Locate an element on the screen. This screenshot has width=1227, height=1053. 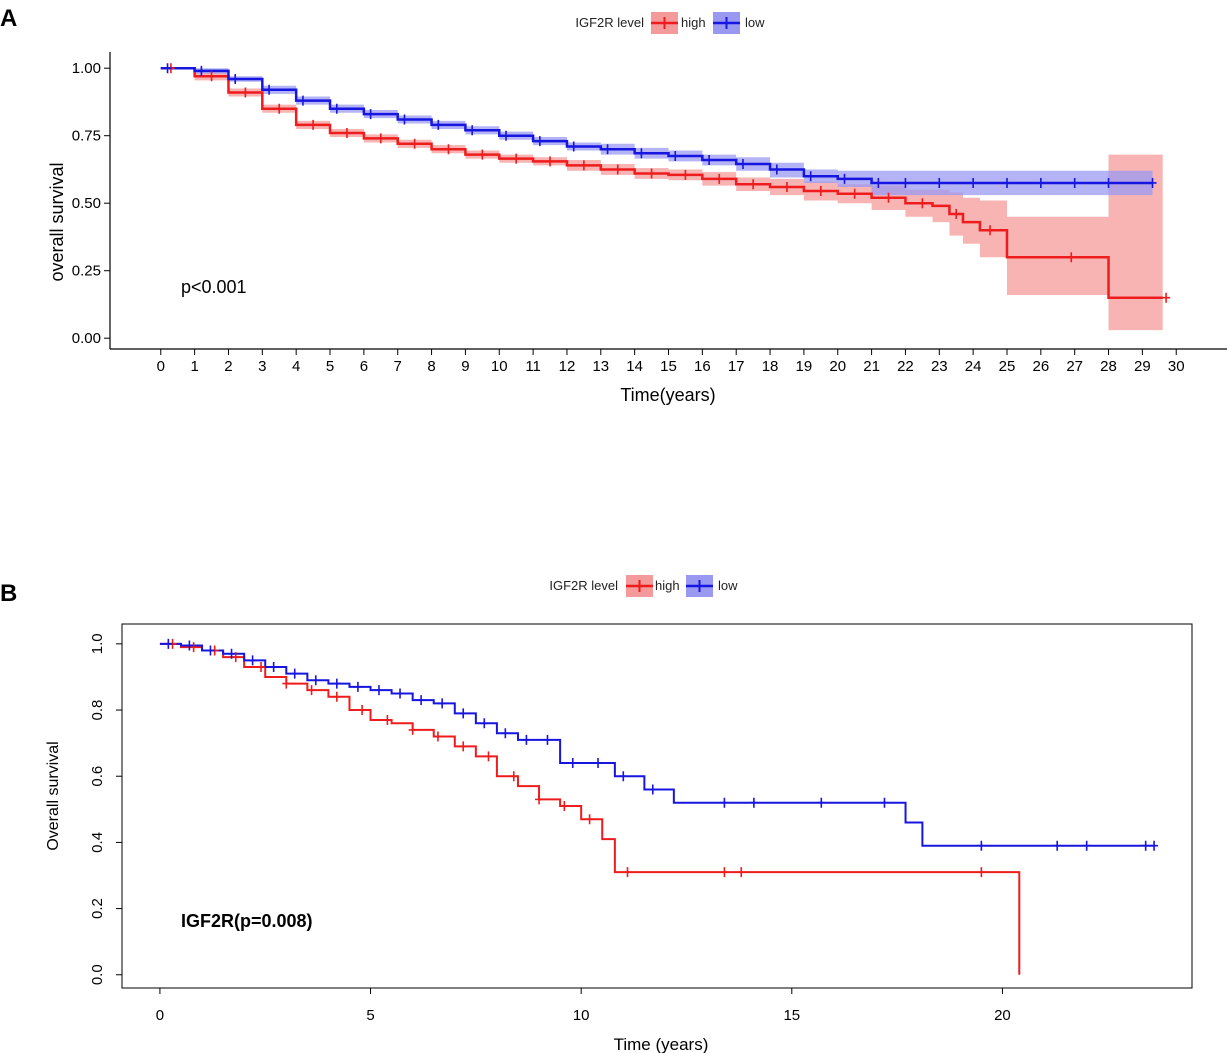
panel-a-y-axis-title: overall survival is located at coordinates (57, 221).